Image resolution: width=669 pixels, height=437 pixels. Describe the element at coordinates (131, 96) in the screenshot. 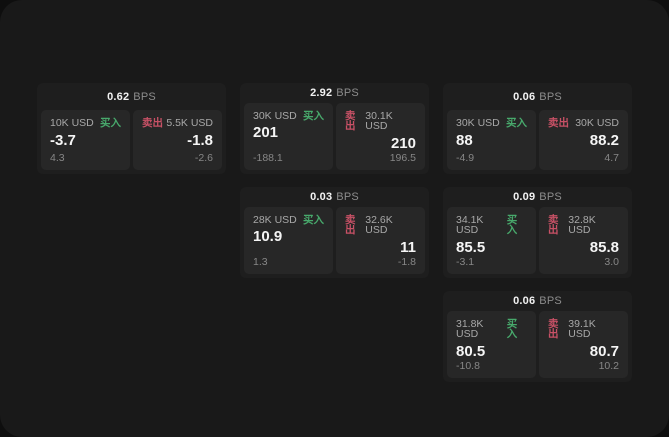

I see `bps-header: 0.62 BPS` at that location.